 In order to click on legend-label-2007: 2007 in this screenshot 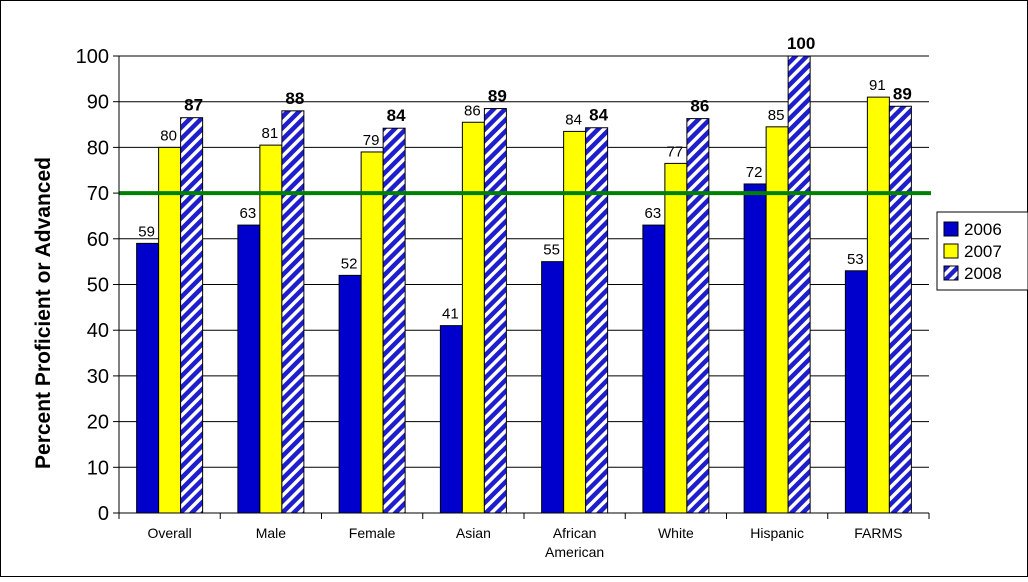, I will do `click(983, 251)`.